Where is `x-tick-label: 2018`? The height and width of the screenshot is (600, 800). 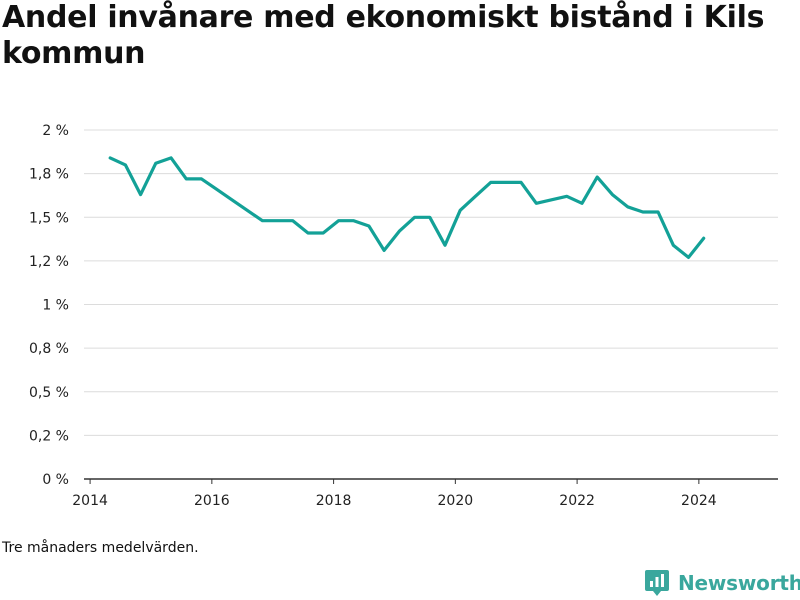
x-tick-label: 2018 is located at coordinates (334, 501).